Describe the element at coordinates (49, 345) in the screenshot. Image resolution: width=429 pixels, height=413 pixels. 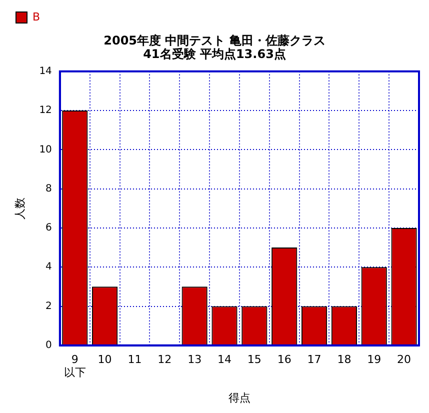
I see `y-tick-label: 0` at that location.